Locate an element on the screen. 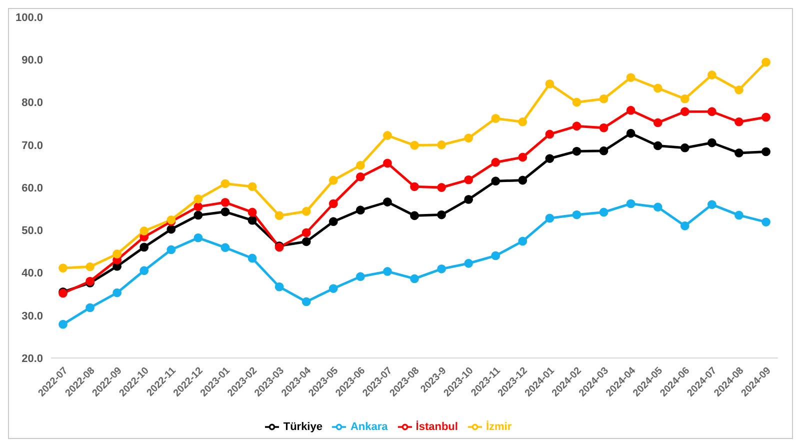 The height and width of the screenshot is (447, 801). y-tick-label: 100.0 is located at coordinates (29, 18).